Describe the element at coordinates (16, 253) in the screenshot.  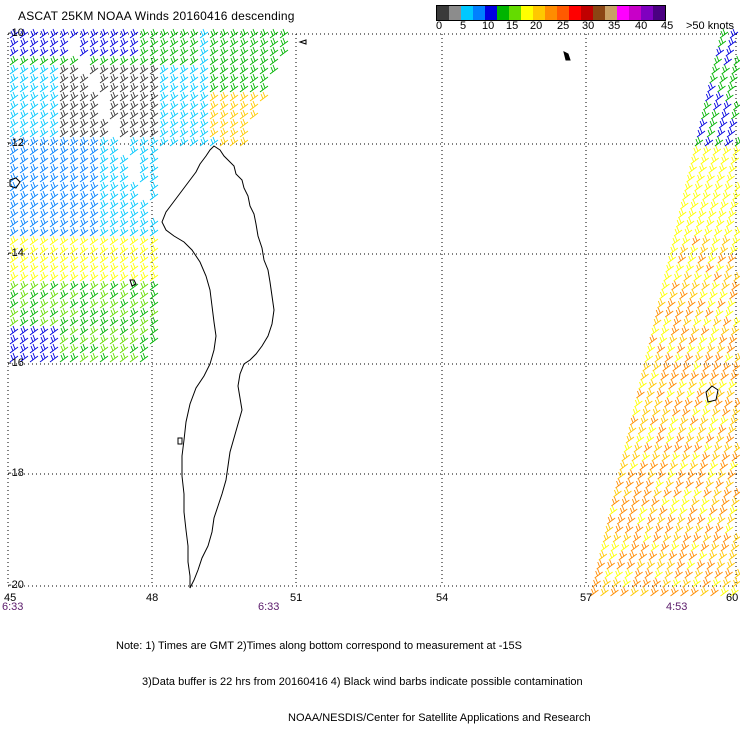
I see `lat-label: -14` at that location.